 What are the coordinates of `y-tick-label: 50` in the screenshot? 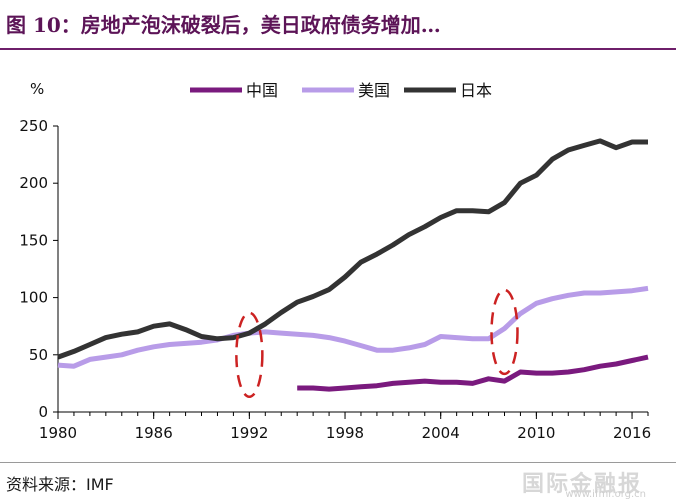 It's located at (38, 355).